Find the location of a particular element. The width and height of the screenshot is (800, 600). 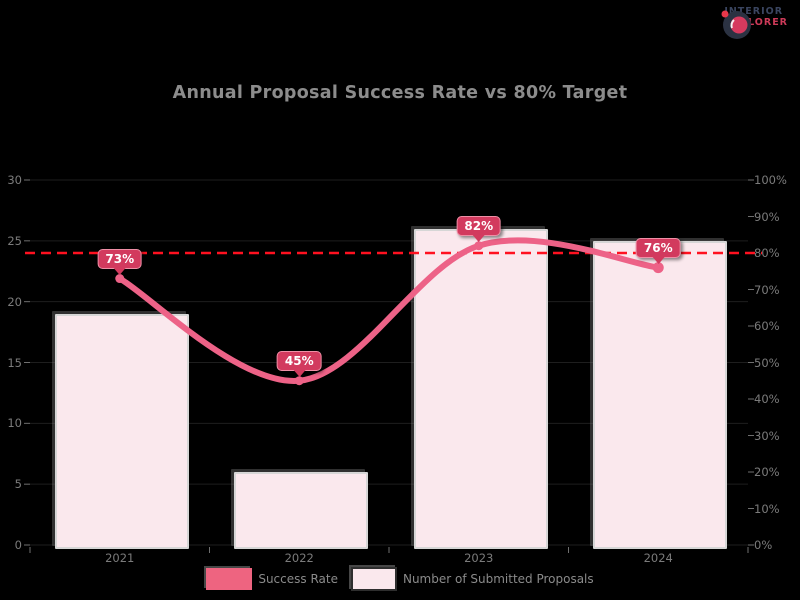

left-axis-tick-label: 30 is located at coordinates (14, 180).